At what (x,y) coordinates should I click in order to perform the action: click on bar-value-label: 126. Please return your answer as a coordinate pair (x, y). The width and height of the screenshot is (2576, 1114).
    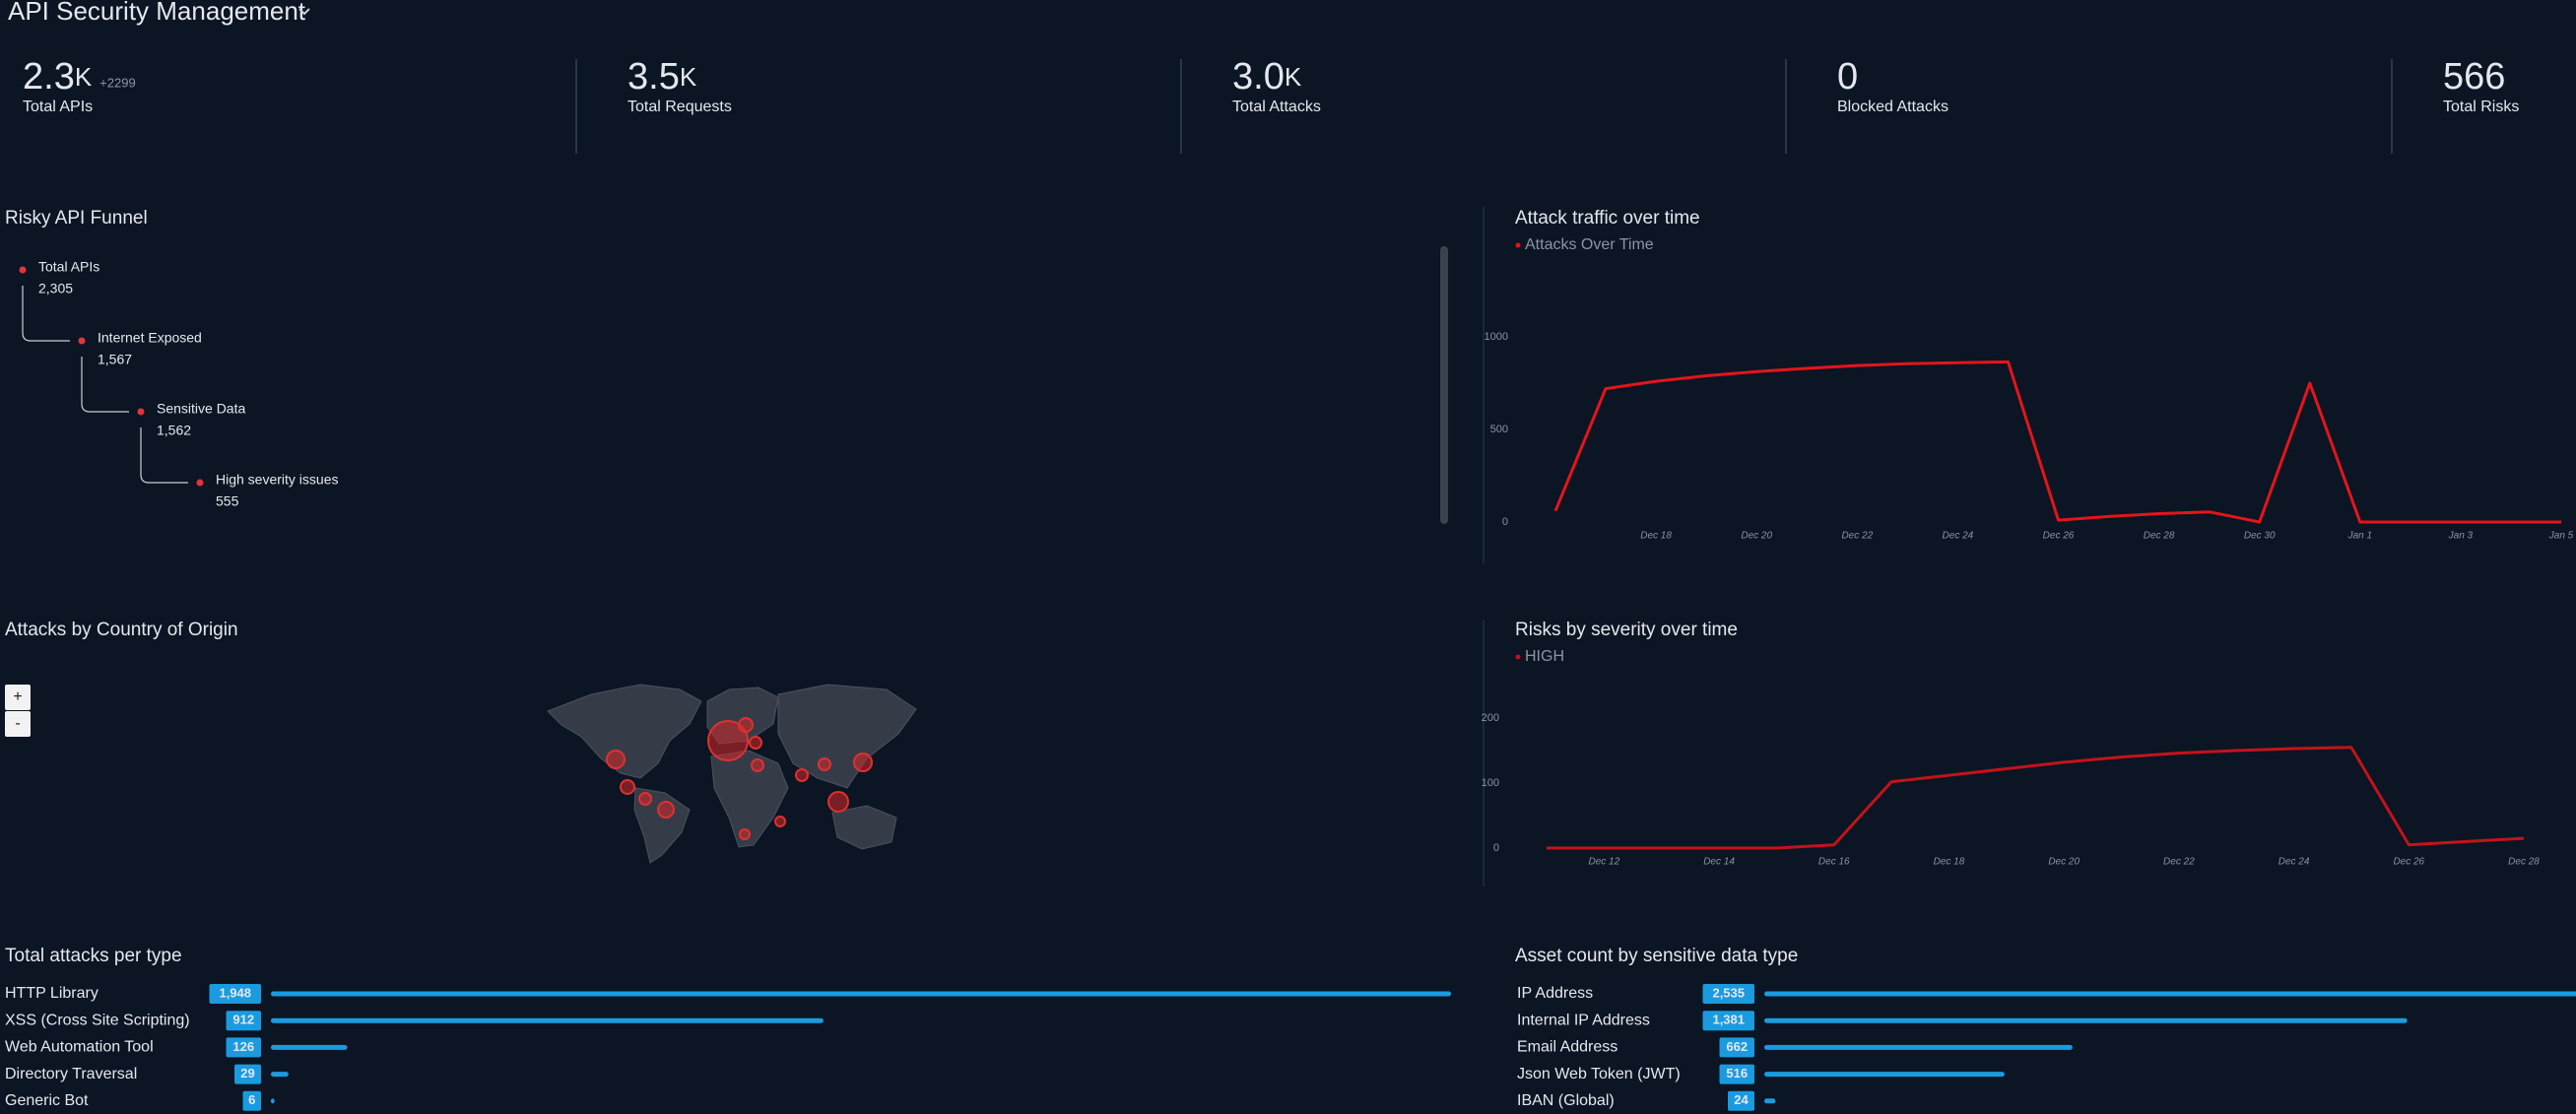
    Looking at the image, I should click on (243, 1046).